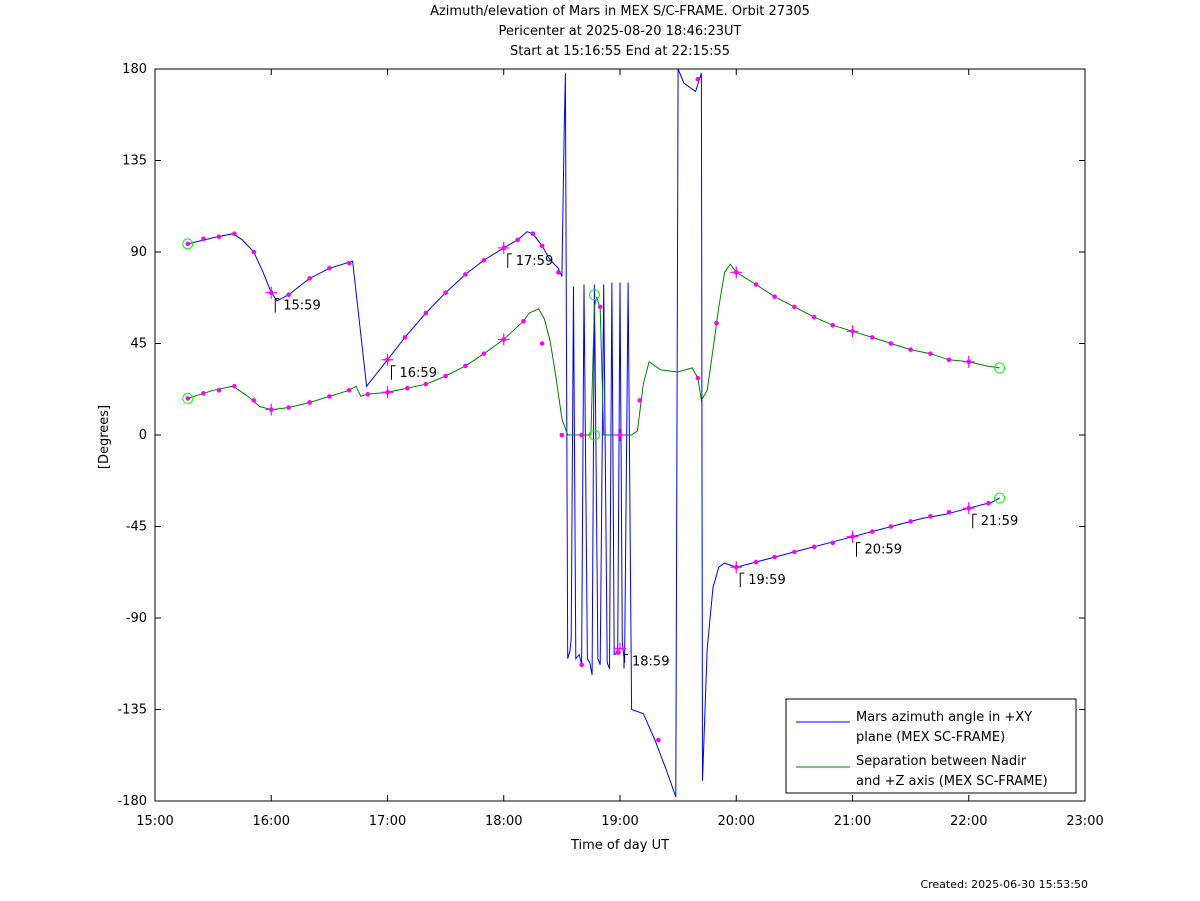  What do you see at coordinates (154, 821) in the screenshot?
I see `x-tick-label: 15:00` at bounding box center [154, 821].